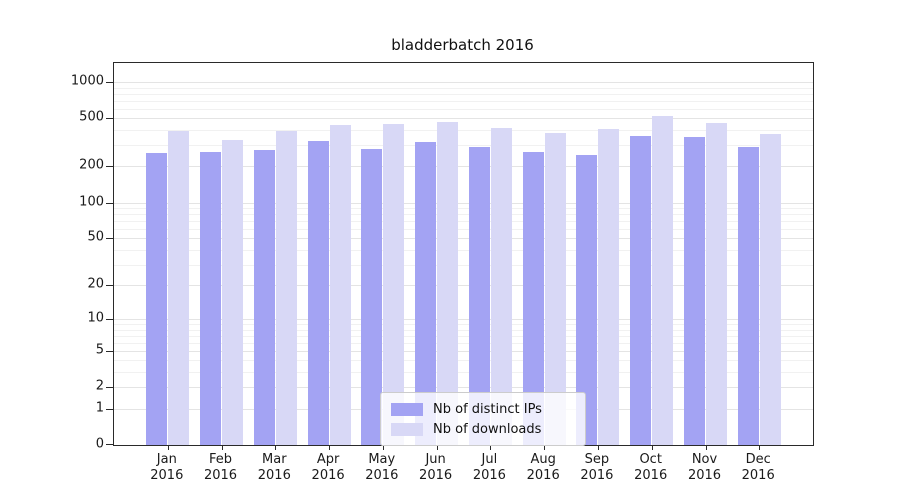 The height and width of the screenshot is (500, 900). What do you see at coordinates (598, 447) in the screenshot?
I see `x-tick-sep` at bounding box center [598, 447].